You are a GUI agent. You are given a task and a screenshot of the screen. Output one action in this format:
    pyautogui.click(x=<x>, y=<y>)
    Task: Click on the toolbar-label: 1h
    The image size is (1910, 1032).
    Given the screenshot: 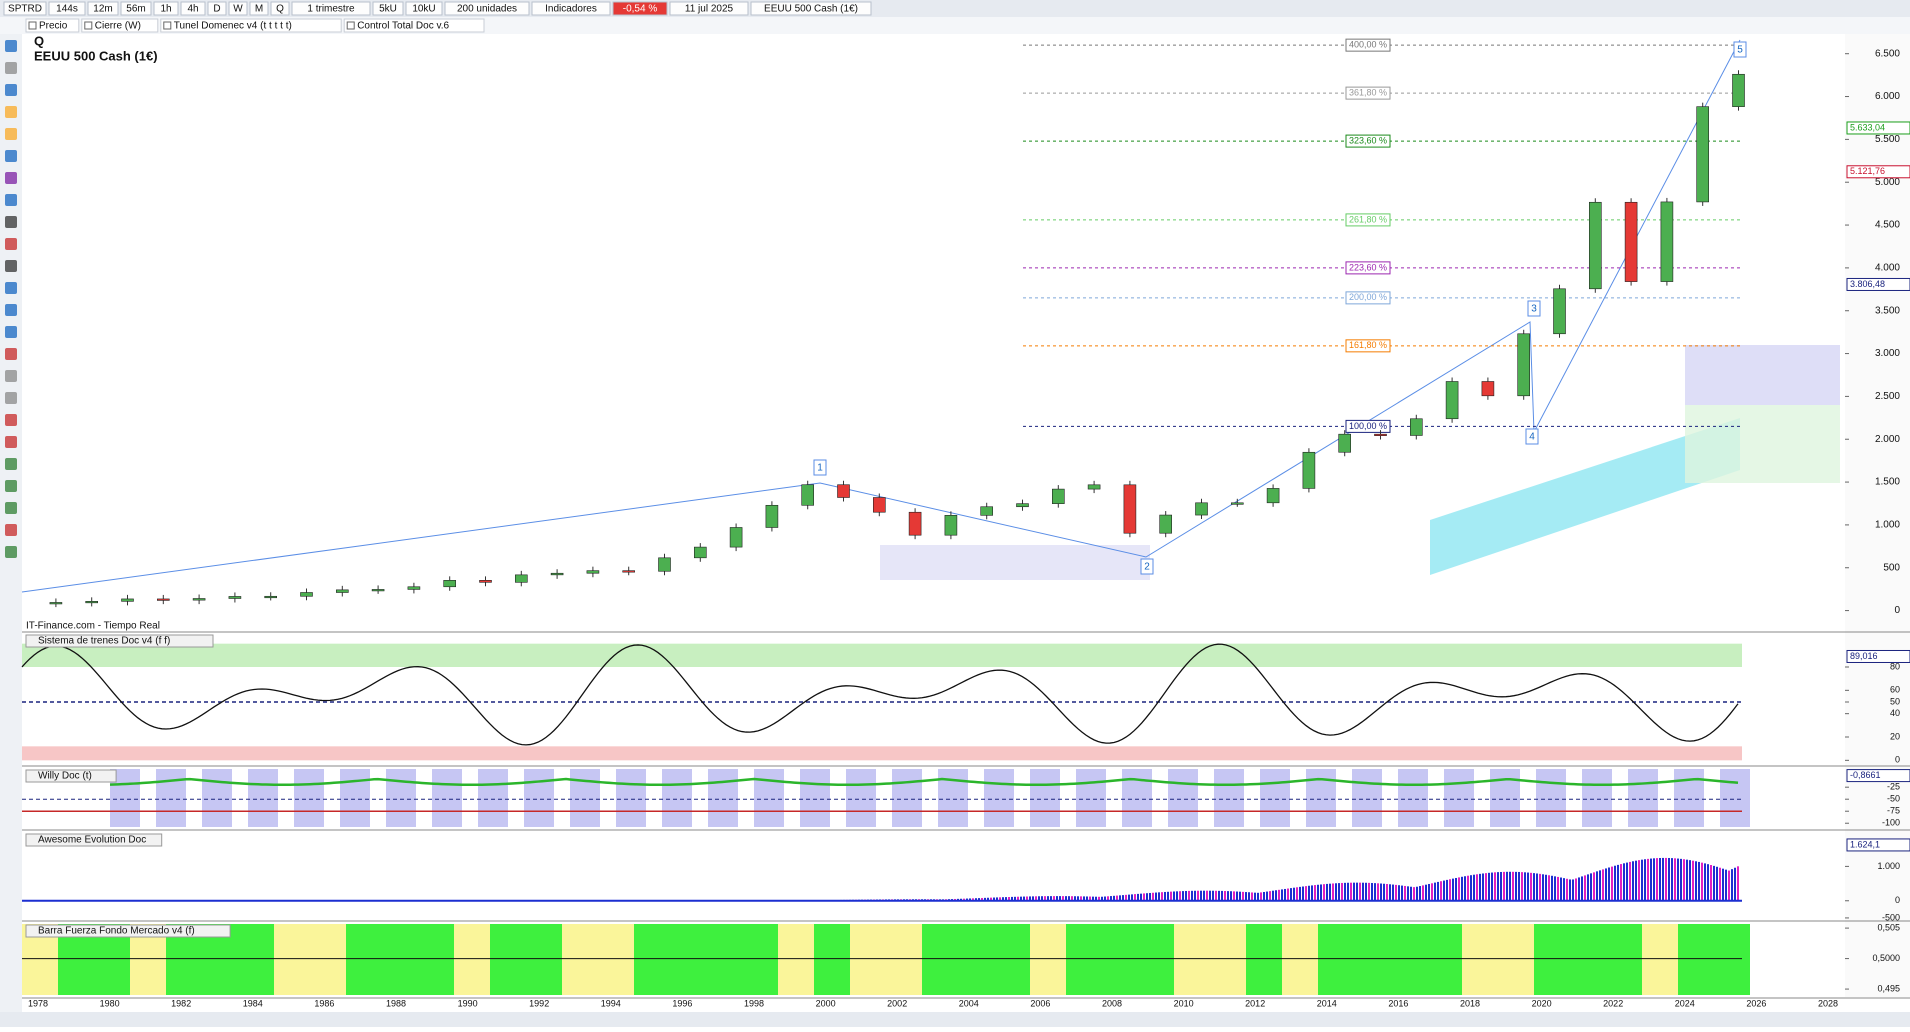 What is the action you would take?
    pyautogui.click(x=165, y=9)
    